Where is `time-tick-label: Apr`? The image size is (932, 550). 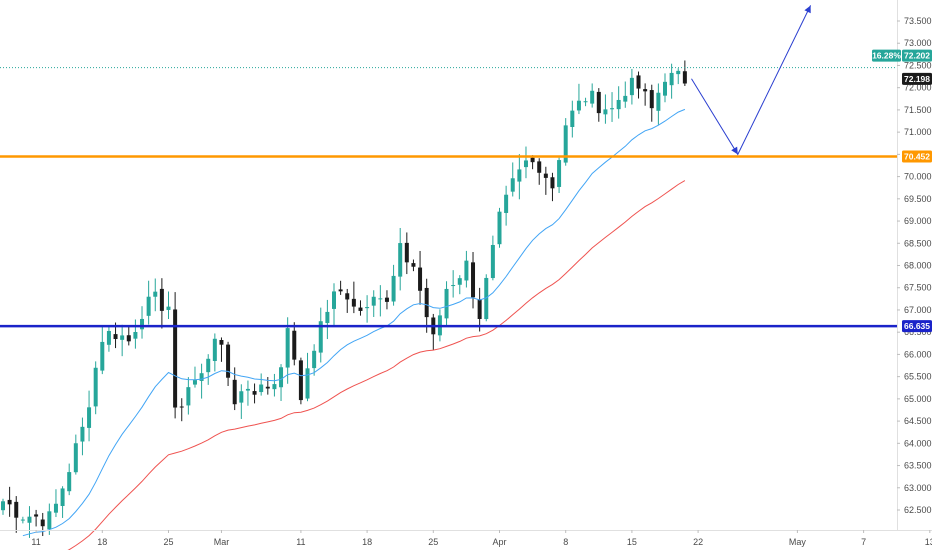 time-tick-label: Apr is located at coordinates (499, 542).